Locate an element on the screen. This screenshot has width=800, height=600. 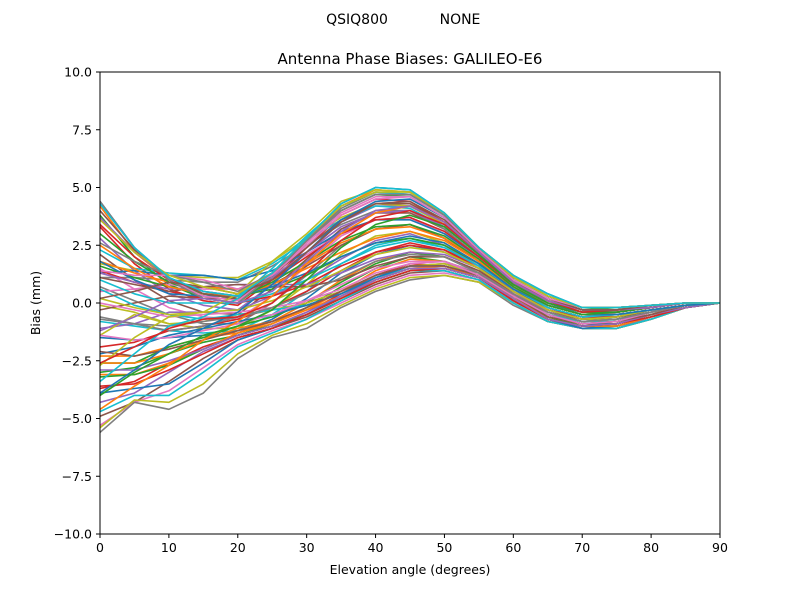
suptitle-radome: NONE is located at coordinates (460, 20).